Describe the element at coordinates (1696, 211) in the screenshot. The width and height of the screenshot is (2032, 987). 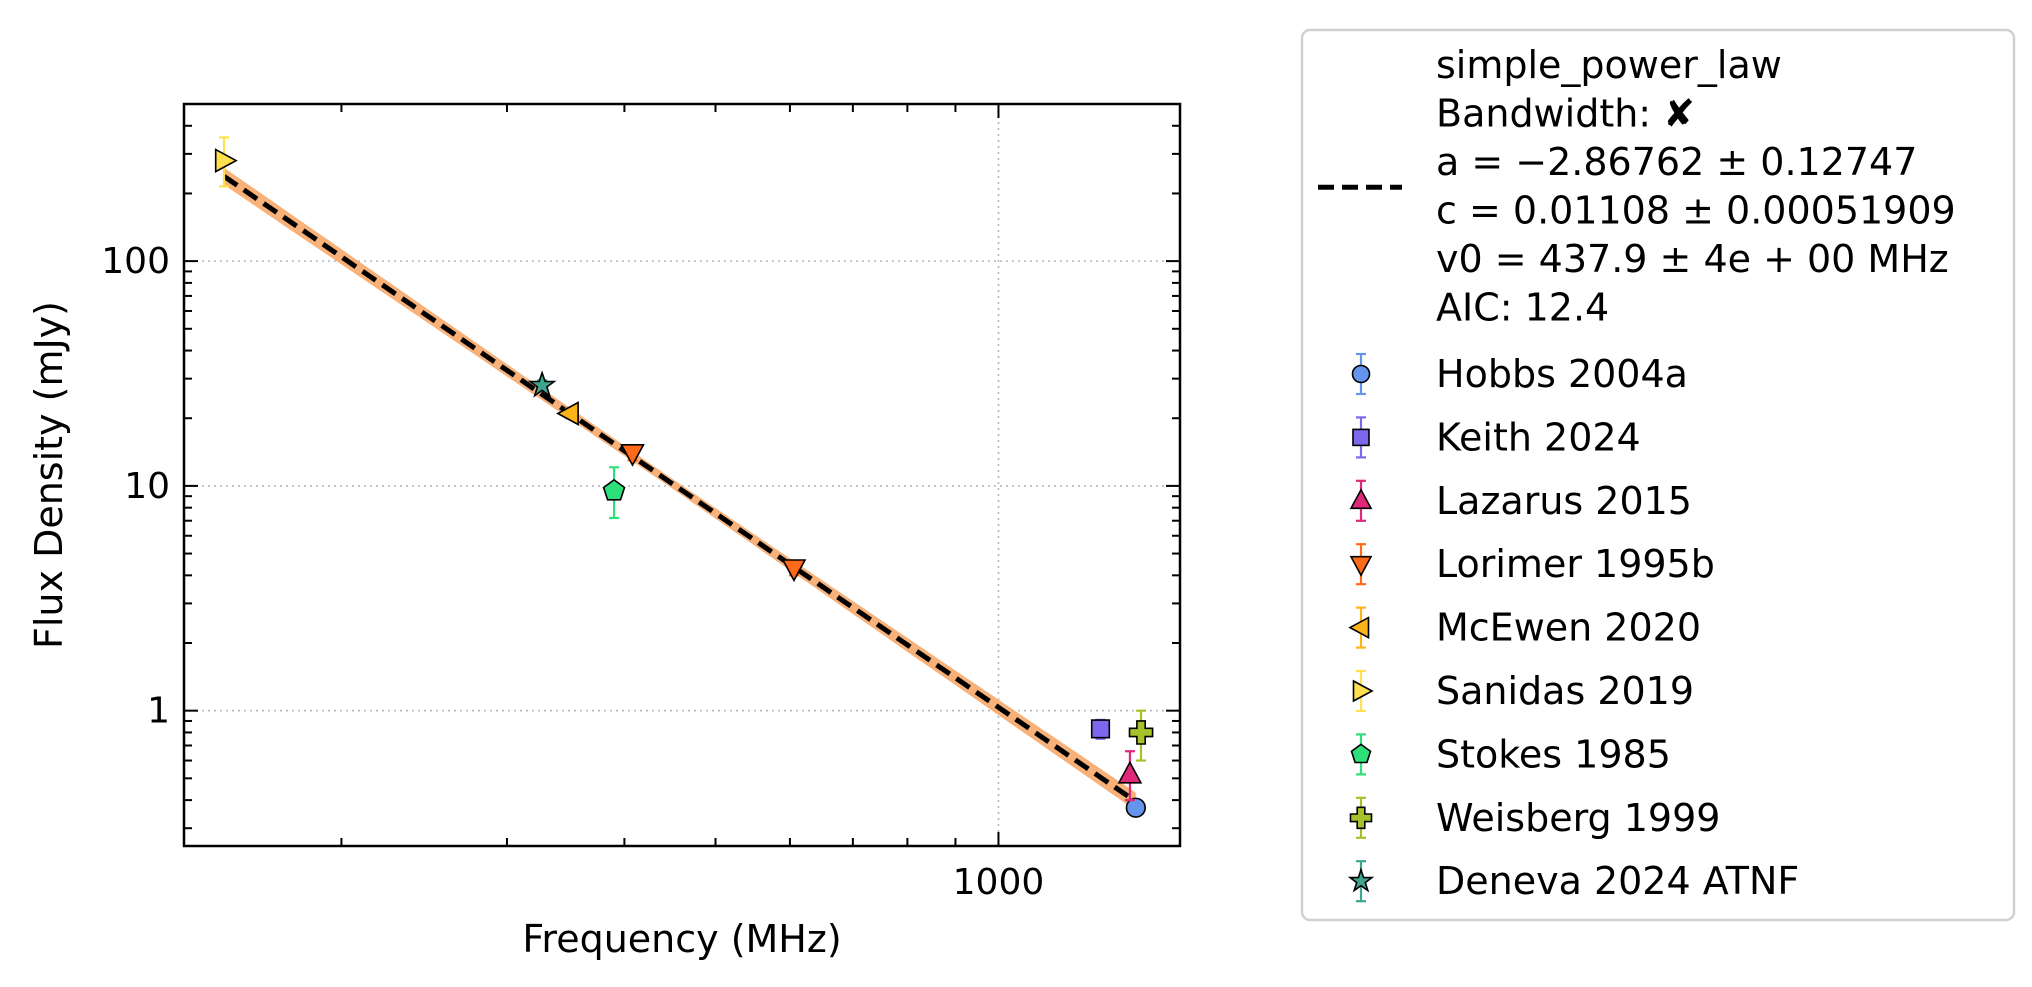
I see `legend-fit-line-3: c = 0.01108 ± 0.00051909` at that location.